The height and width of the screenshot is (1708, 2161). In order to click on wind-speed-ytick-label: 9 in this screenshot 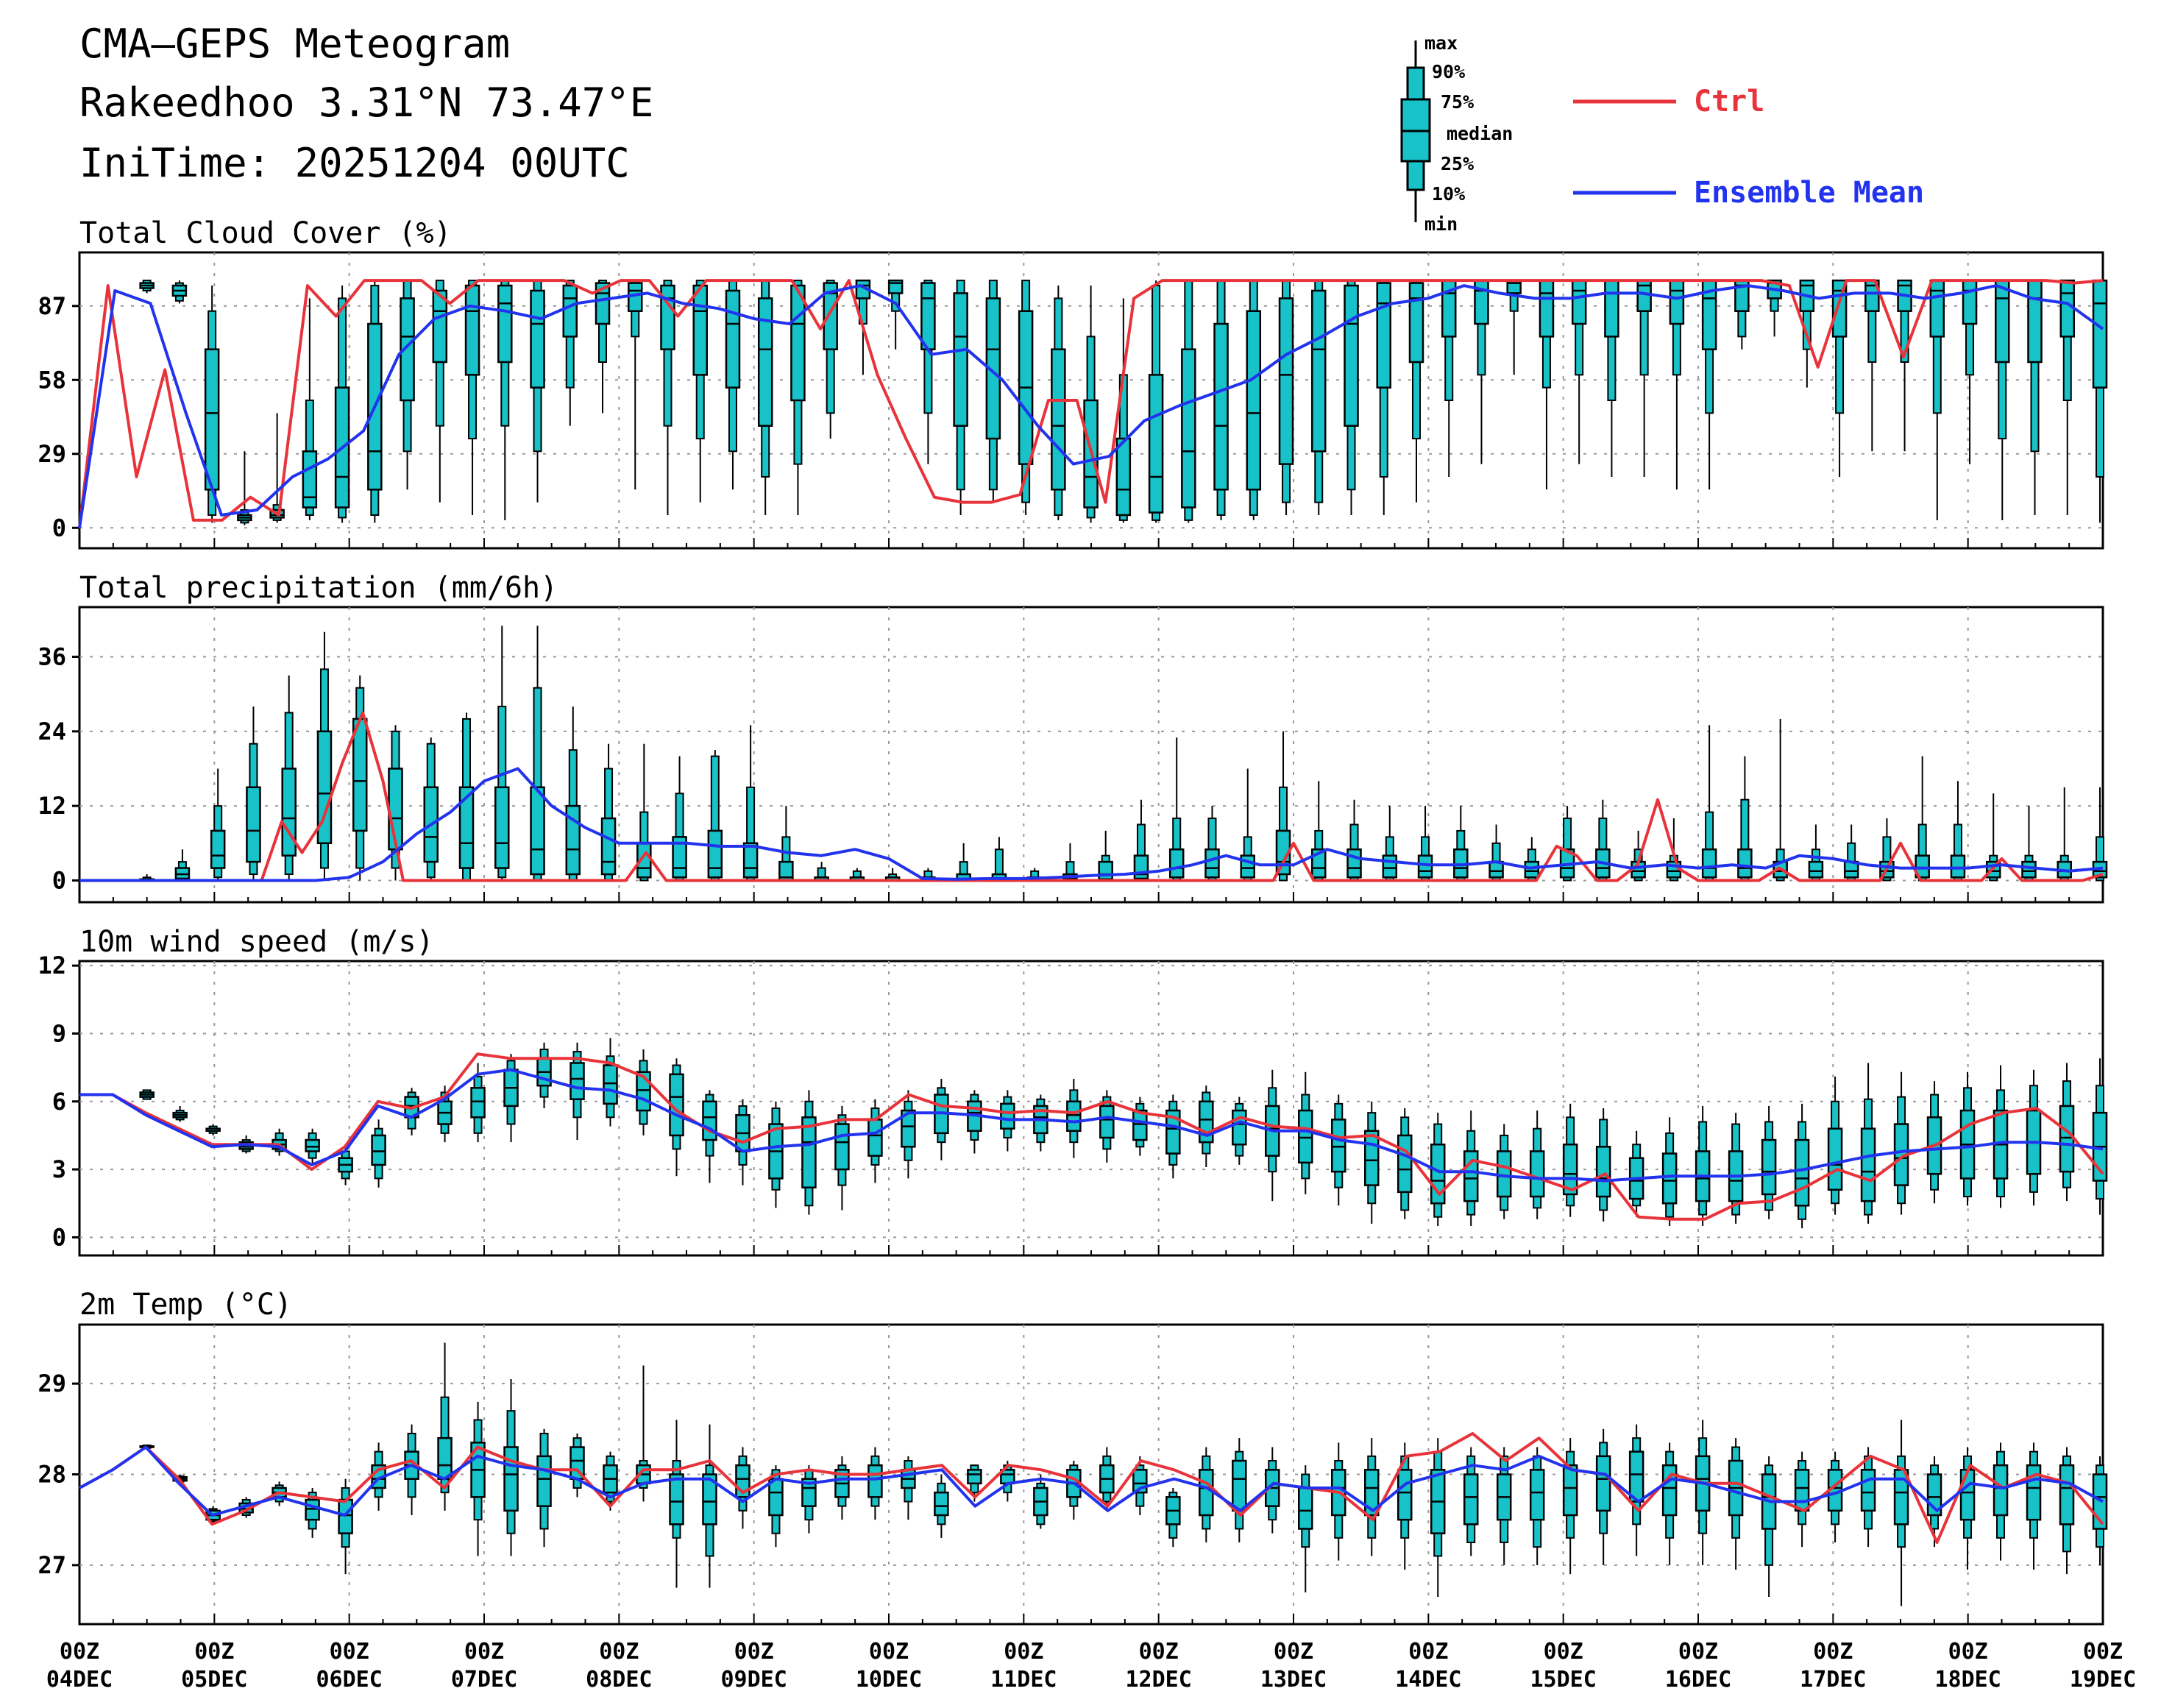, I will do `click(59, 1033)`.